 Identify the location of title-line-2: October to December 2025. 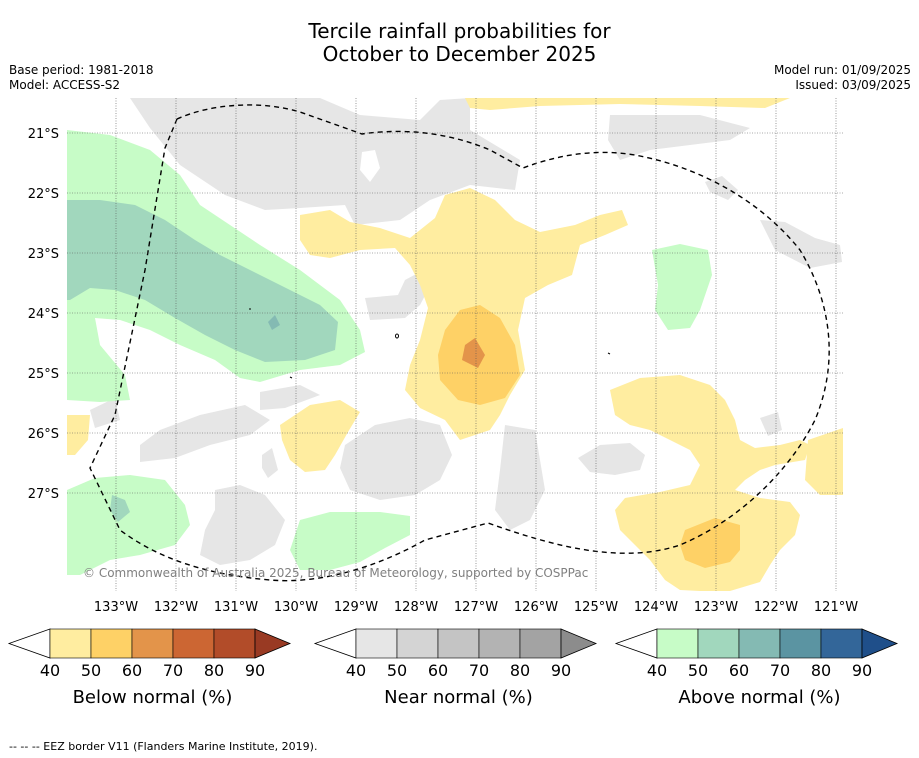
(459, 54).